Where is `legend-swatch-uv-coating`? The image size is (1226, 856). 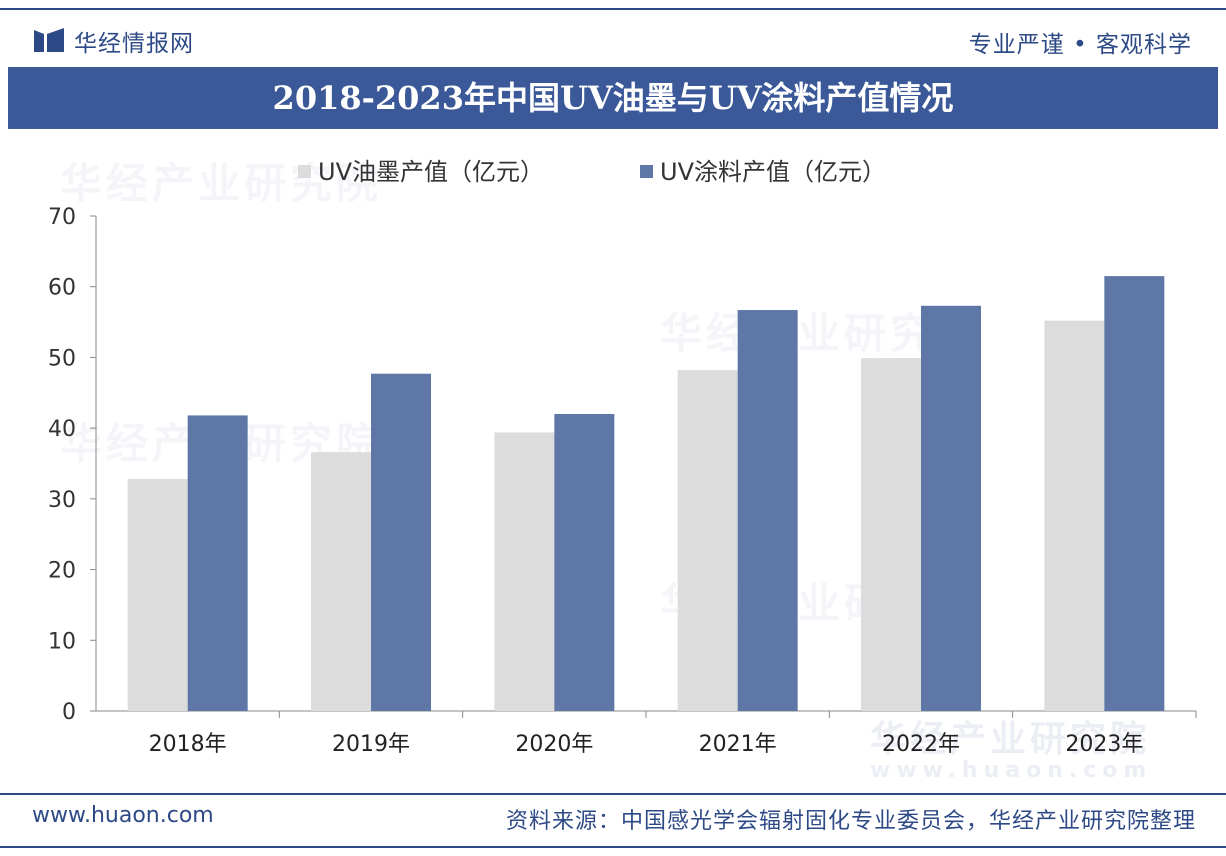 legend-swatch-uv-coating is located at coordinates (646, 171).